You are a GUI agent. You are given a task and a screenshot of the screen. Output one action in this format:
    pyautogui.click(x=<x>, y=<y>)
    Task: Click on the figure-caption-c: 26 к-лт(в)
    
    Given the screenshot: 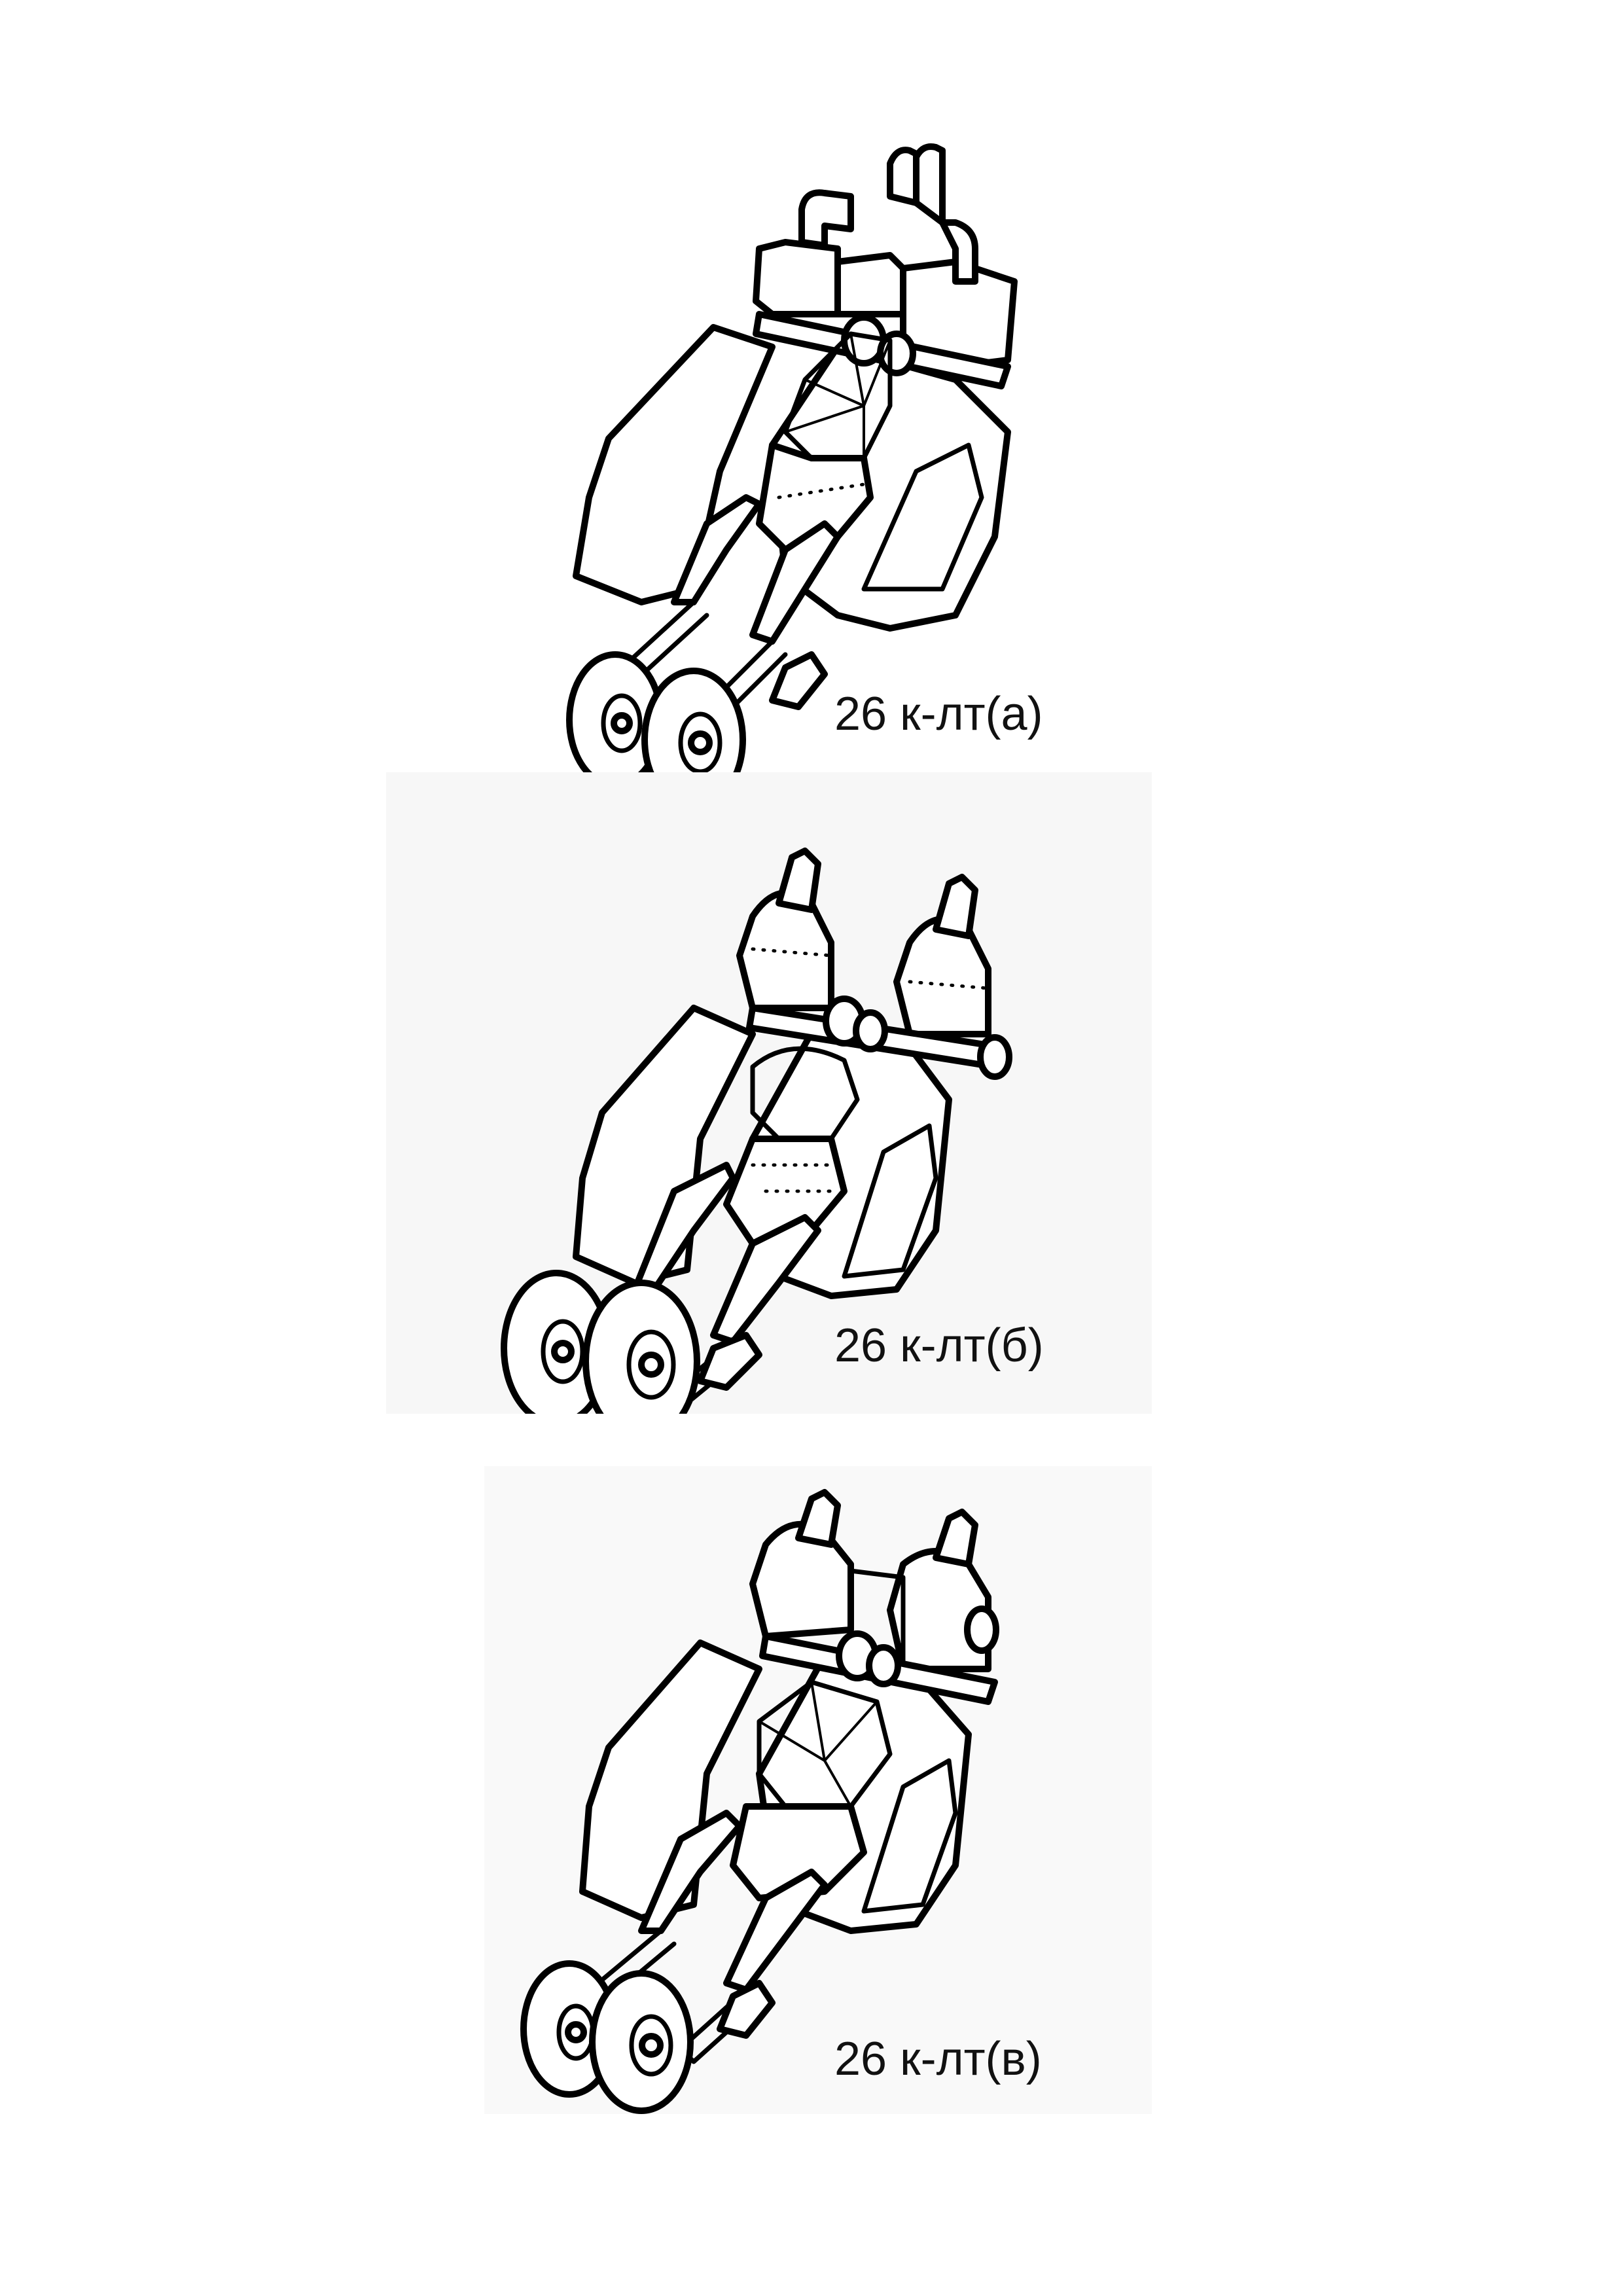 What is the action you would take?
    pyautogui.click(x=938, y=2059)
    